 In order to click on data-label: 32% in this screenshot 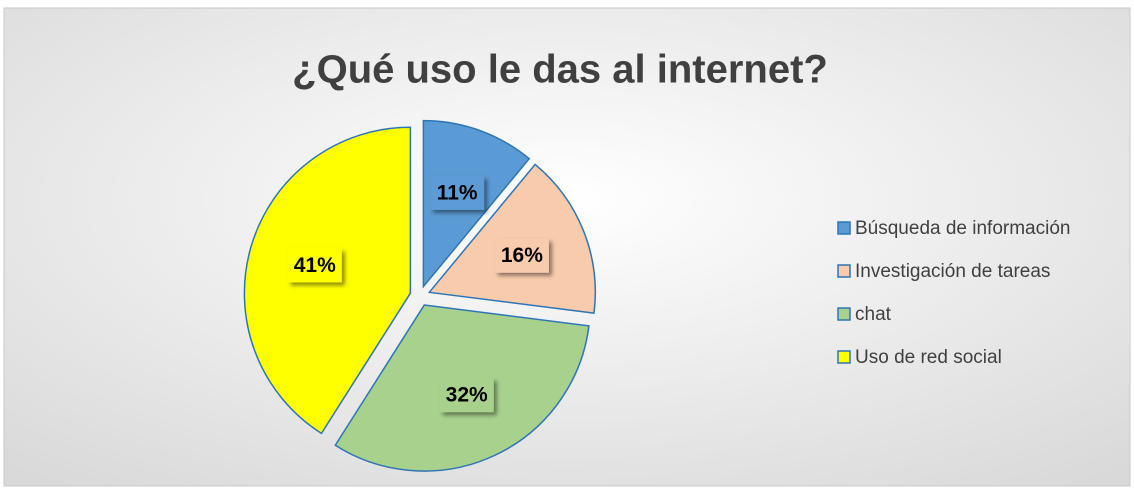, I will do `click(467, 395)`.